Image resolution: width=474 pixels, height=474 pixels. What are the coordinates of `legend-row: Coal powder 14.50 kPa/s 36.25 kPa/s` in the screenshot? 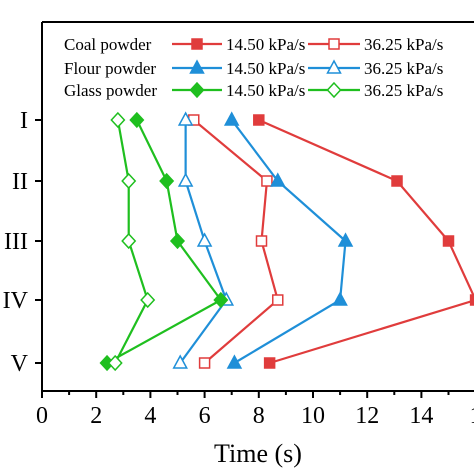 It's located at (253, 44).